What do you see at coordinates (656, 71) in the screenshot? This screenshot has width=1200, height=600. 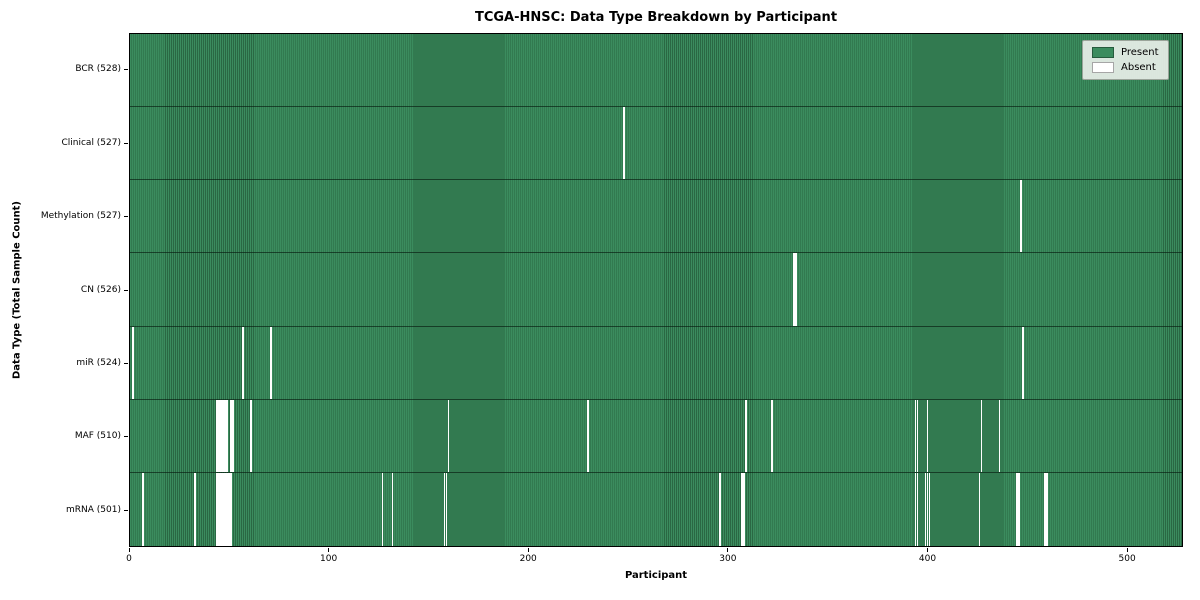 I see `heatmap-row-bcr` at bounding box center [656, 71].